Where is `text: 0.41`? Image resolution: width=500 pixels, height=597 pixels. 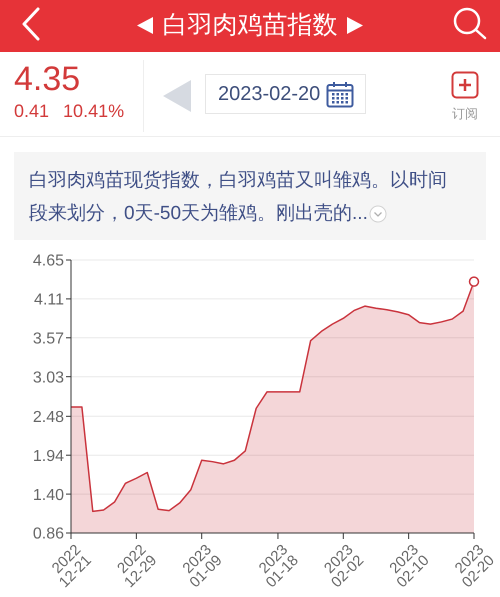 text: 0.41 is located at coordinates (32, 111).